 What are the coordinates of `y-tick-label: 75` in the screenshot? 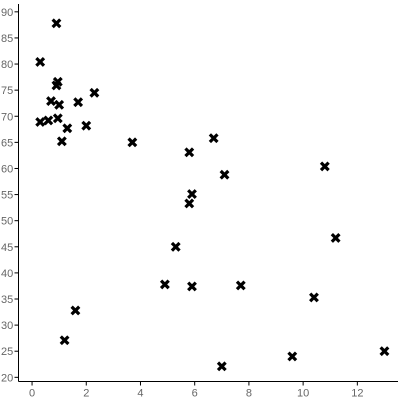 It's located at (7, 91).